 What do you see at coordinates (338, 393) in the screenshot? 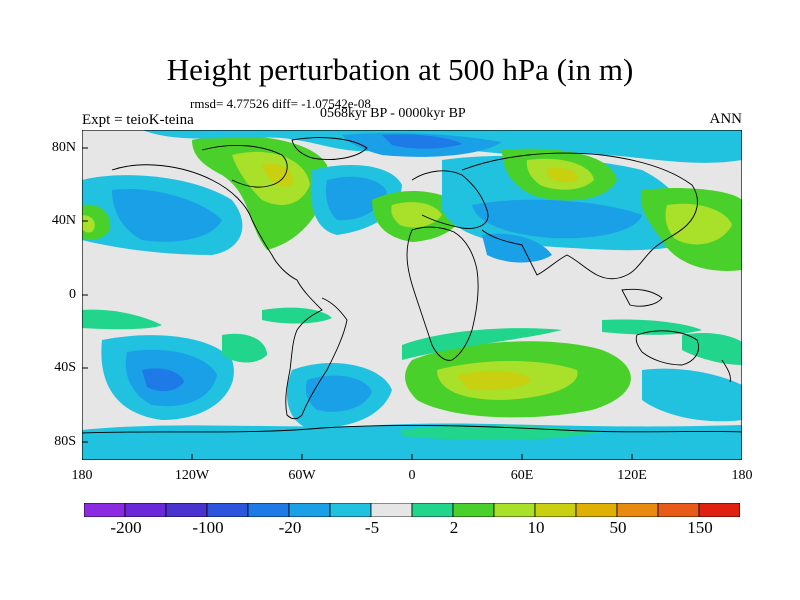
I see `contour-satl-strong-negative` at bounding box center [338, 393].